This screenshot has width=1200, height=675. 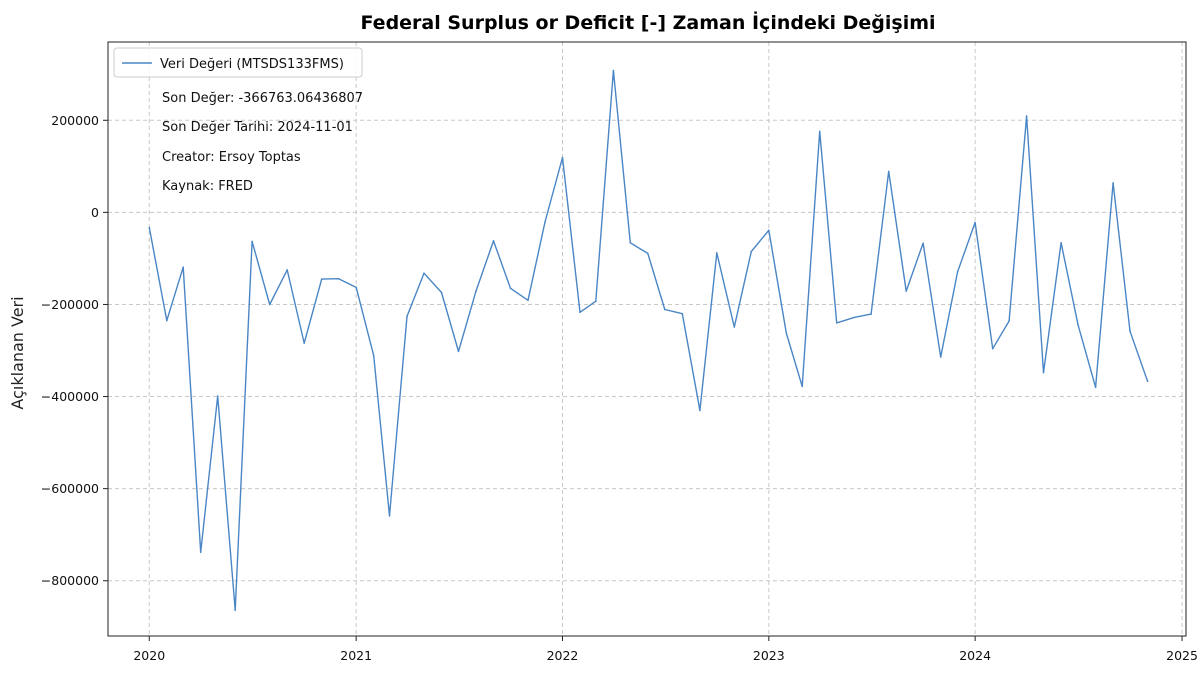 What do you see at coordinates (70, 304) in the screenshot?
I see `y-tick-label: −200000` at bounding box center [70, 304].